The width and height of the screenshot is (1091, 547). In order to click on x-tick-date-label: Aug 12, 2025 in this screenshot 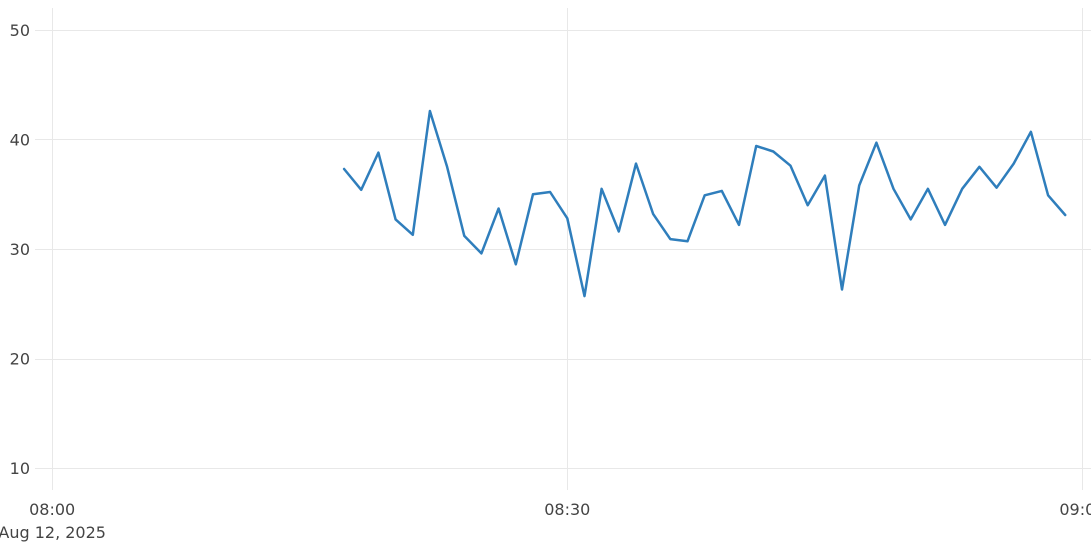, I will do `click(53, 532)`.